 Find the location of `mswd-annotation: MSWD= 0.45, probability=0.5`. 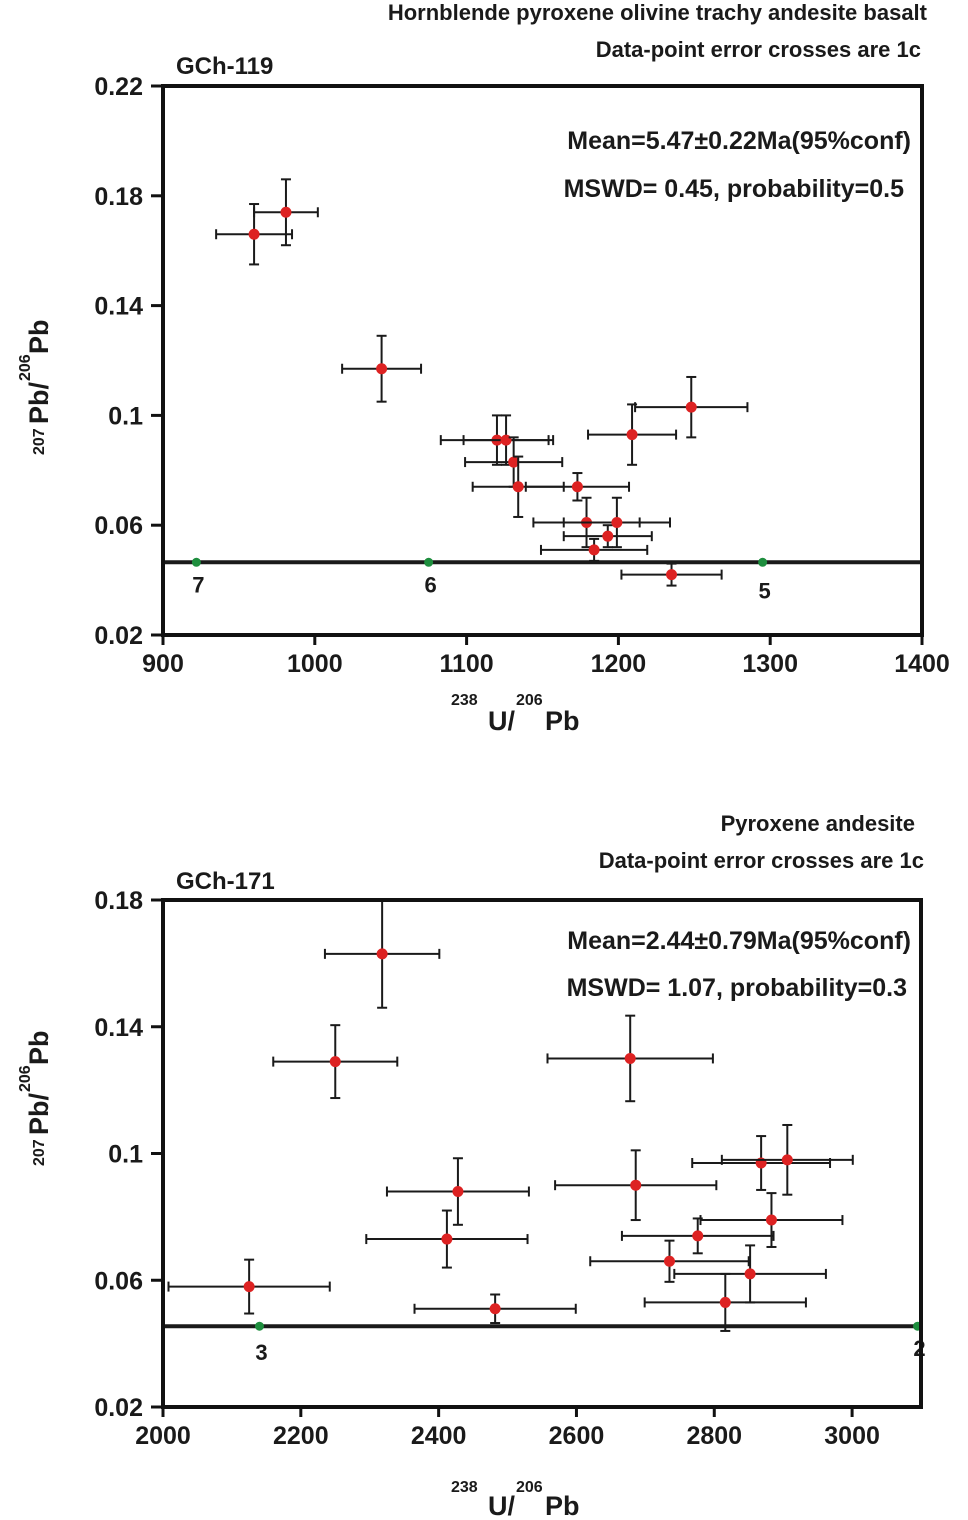

mswd-annotation: MSWD= 0.45, probability=0.5 is located at coordinates (734, 189).